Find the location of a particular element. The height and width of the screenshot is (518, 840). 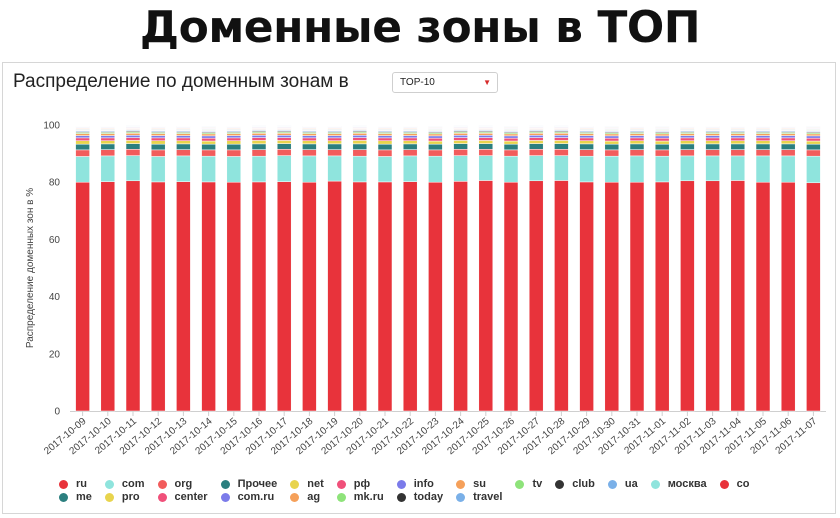

legend-item: ua is located at coordinates (622, 484).